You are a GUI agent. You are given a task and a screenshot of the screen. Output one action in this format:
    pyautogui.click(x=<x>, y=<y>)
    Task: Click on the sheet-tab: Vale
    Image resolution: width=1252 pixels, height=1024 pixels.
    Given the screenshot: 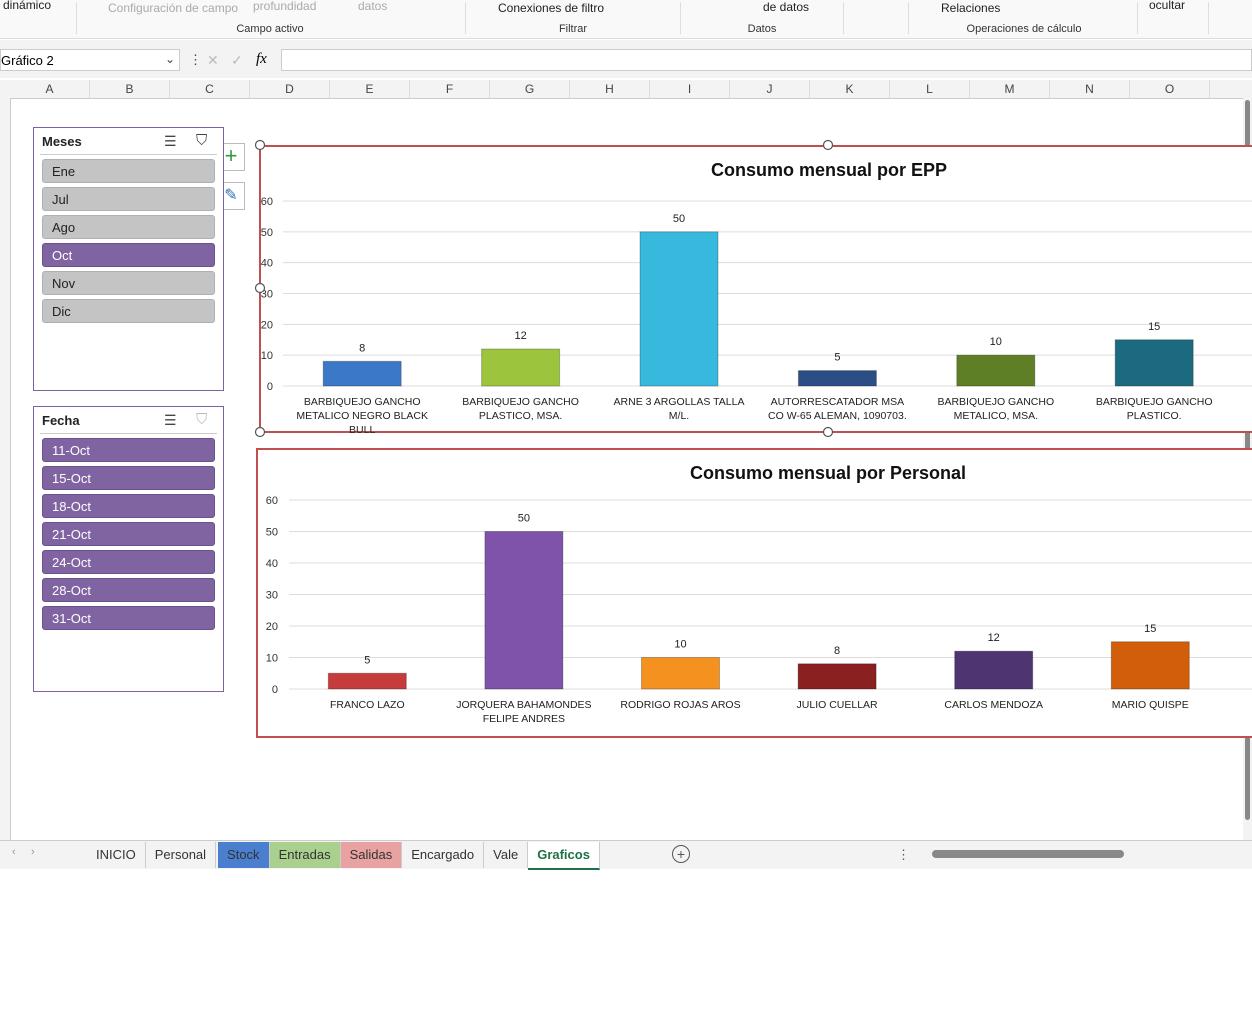 What is the action you would take?
    pyautogui.click(x=506, y=855)
    